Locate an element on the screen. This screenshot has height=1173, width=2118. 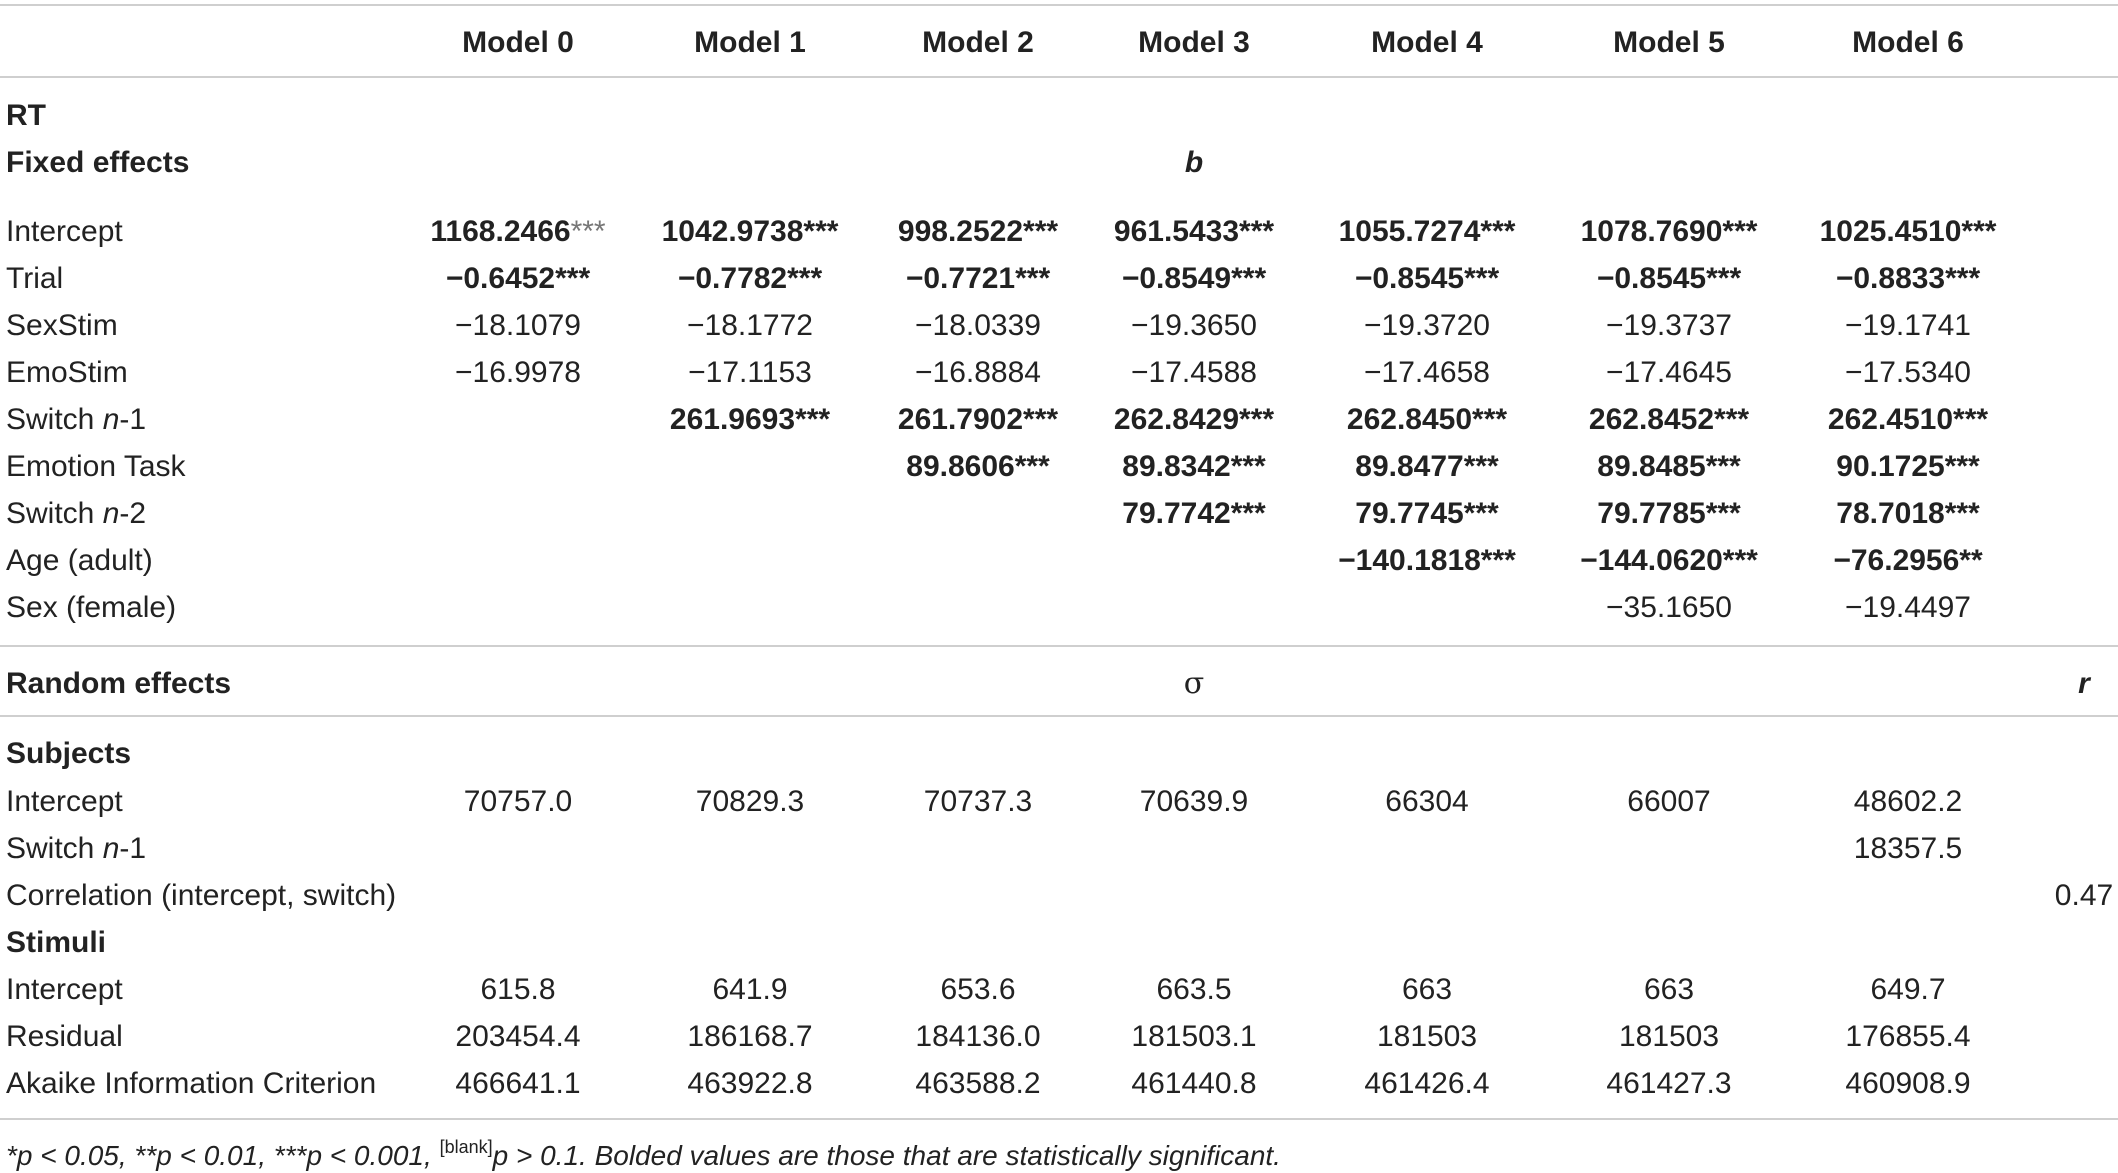
cell-value: 1055.7274*** is located at coordinates (1427, 231).